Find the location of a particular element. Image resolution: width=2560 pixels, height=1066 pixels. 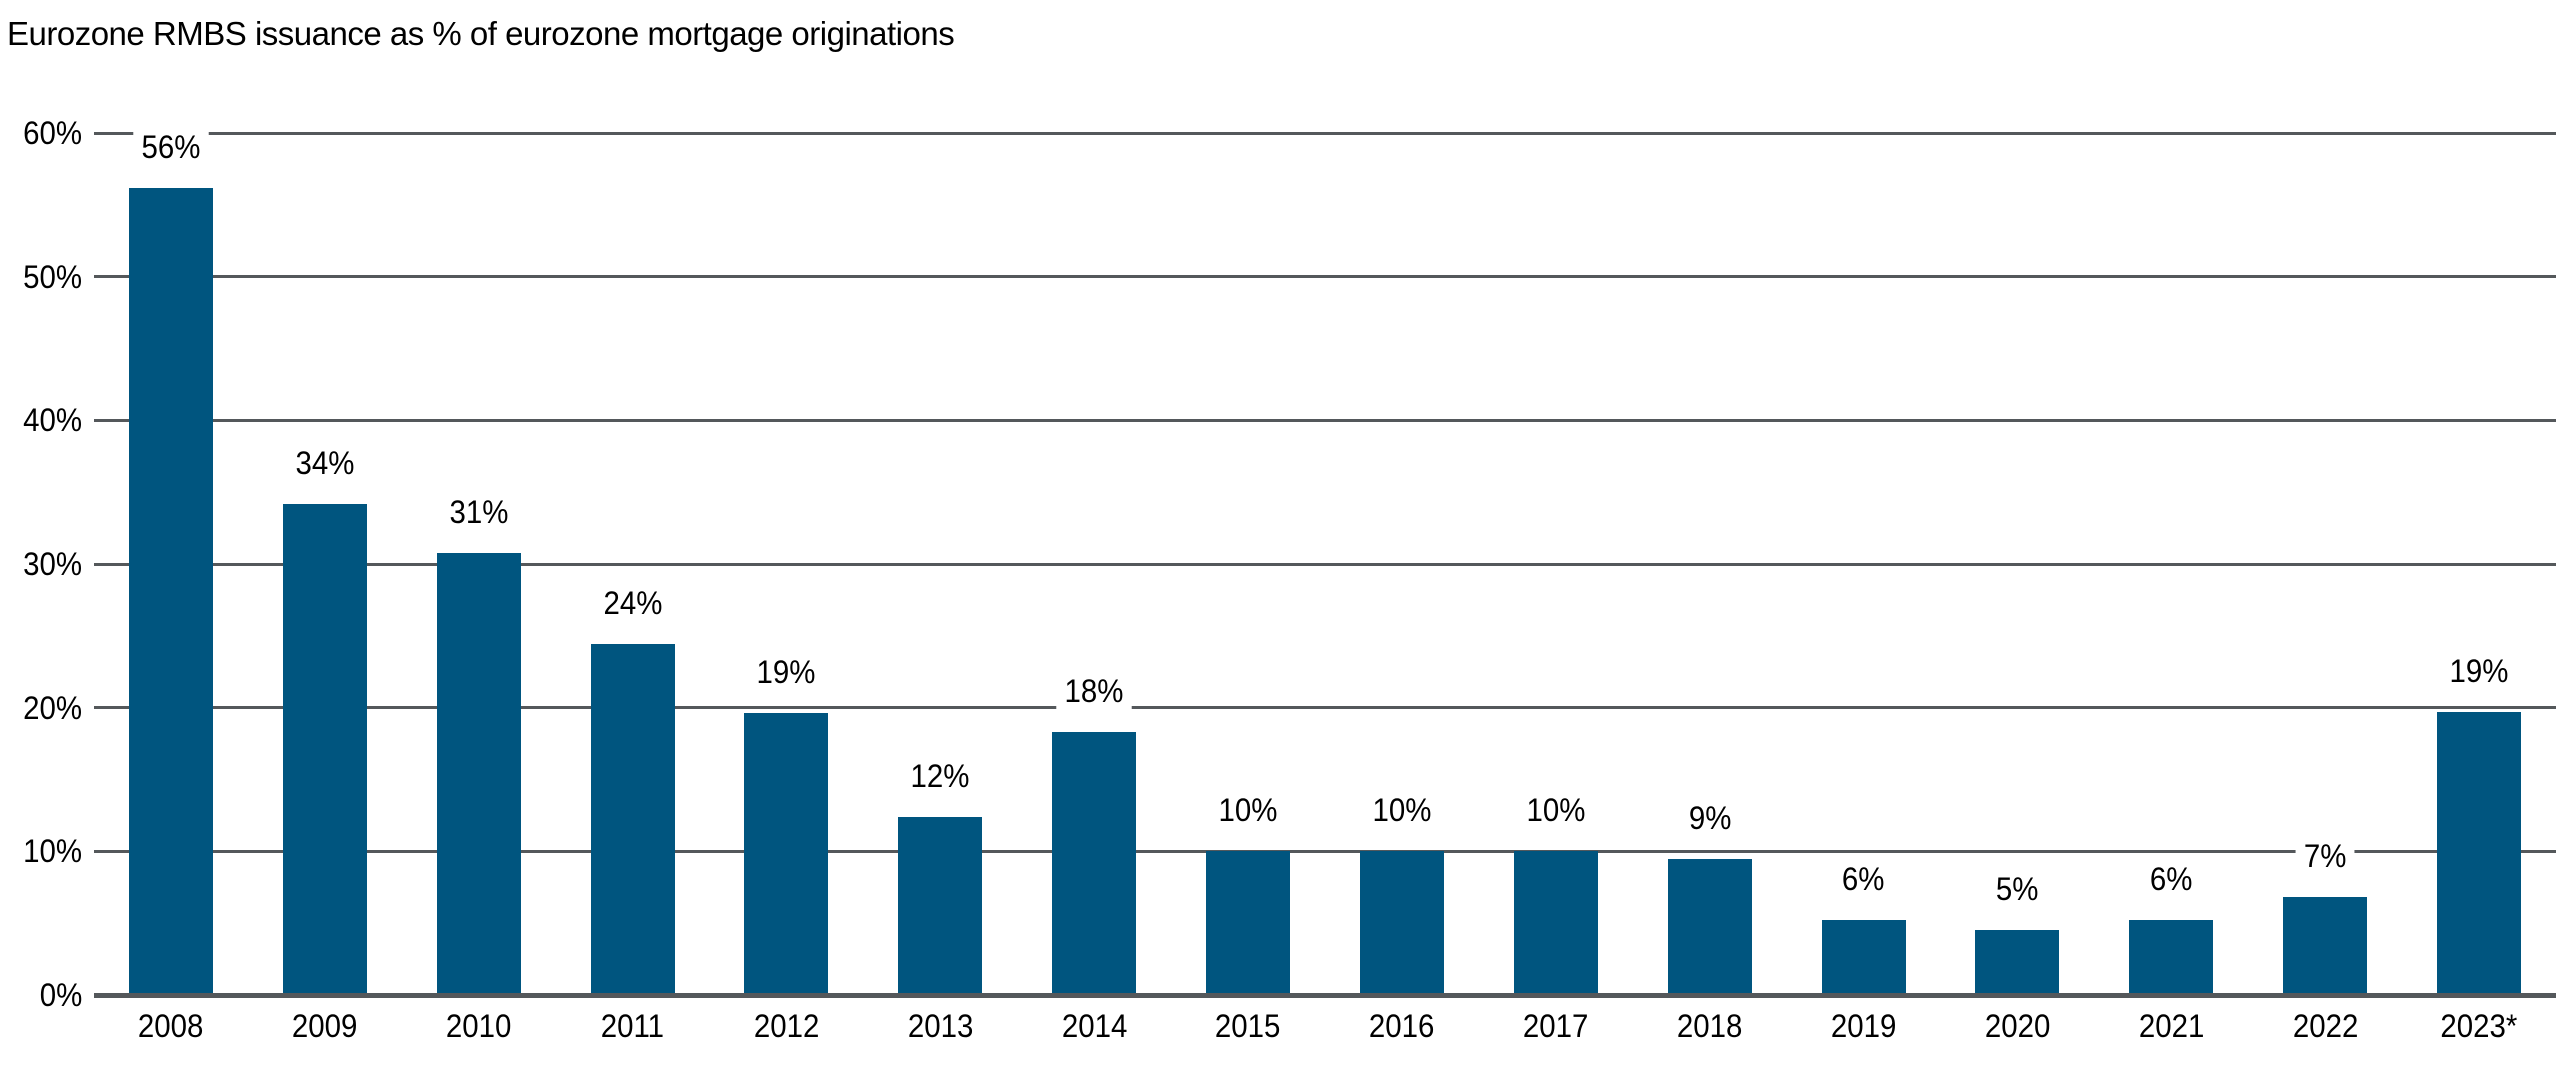

bar-value-text: 31% is located at coordinates (478, 511).